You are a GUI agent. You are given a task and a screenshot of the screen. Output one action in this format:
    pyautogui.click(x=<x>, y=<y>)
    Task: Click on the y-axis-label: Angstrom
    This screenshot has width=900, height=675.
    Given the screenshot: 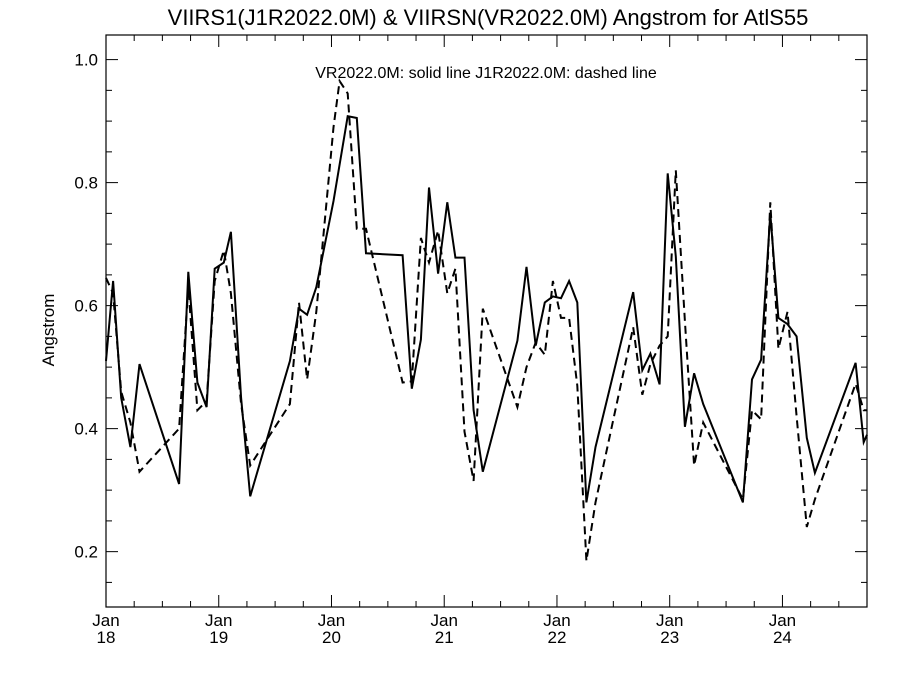 What is the action you would take?
    pyautogui.click(x=48, y=330)
    